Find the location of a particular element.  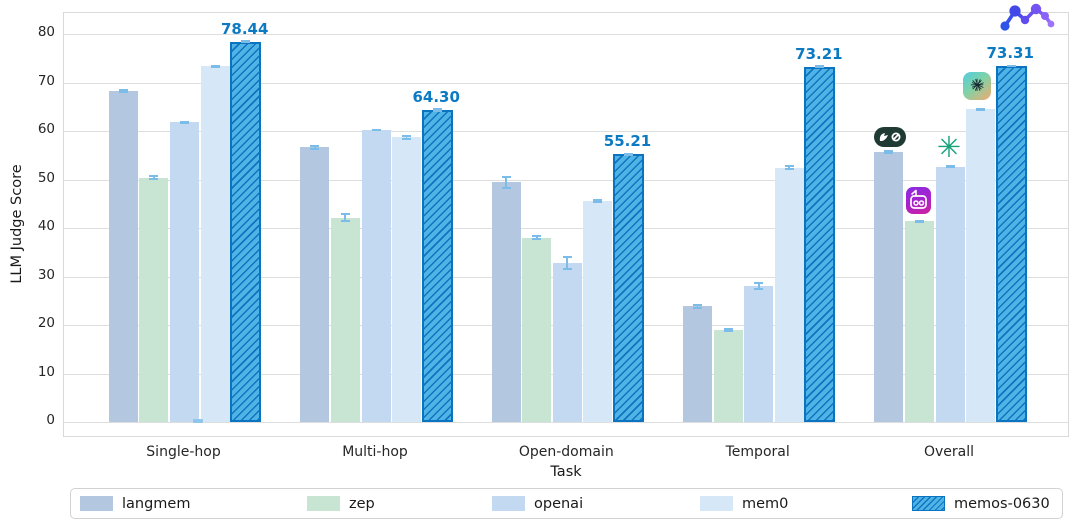

value-label-open-domain: 55.21 is located at coordinates (627, 141).